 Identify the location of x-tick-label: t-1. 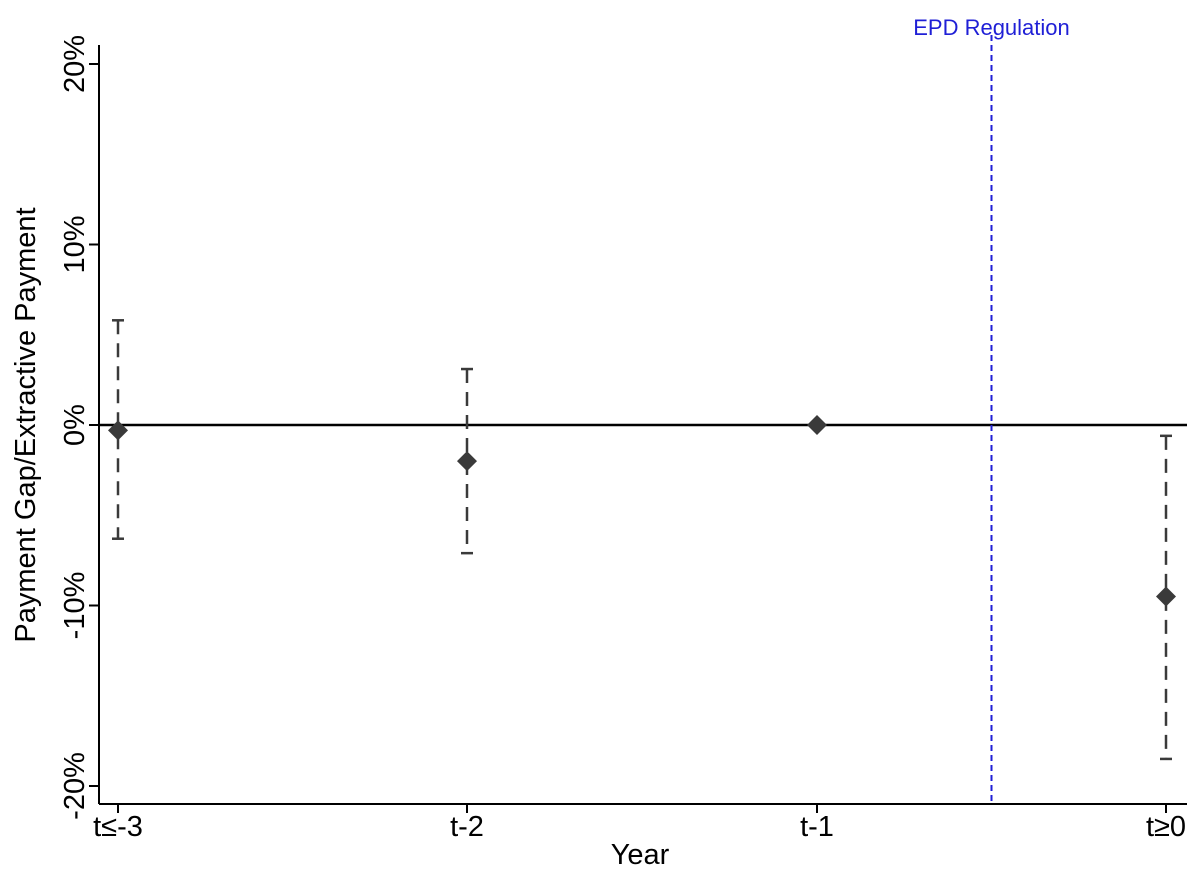
(817, 827).